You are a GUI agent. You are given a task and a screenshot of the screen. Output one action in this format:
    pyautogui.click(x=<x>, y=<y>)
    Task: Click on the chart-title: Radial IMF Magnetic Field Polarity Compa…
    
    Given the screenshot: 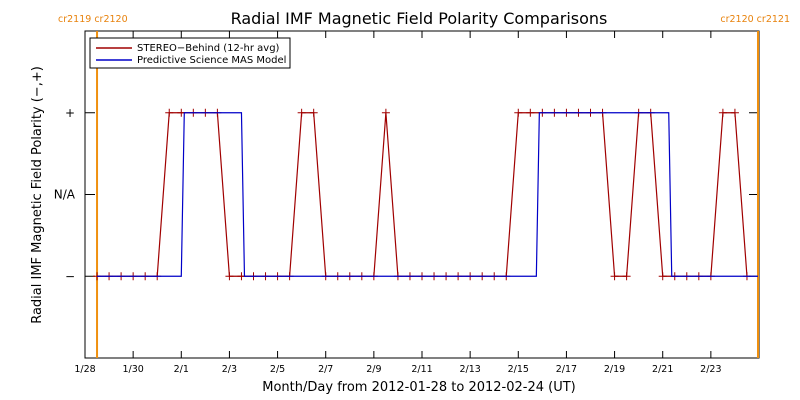 What is the action you would take?
    pyautogui.click(x=419, y=18)
    